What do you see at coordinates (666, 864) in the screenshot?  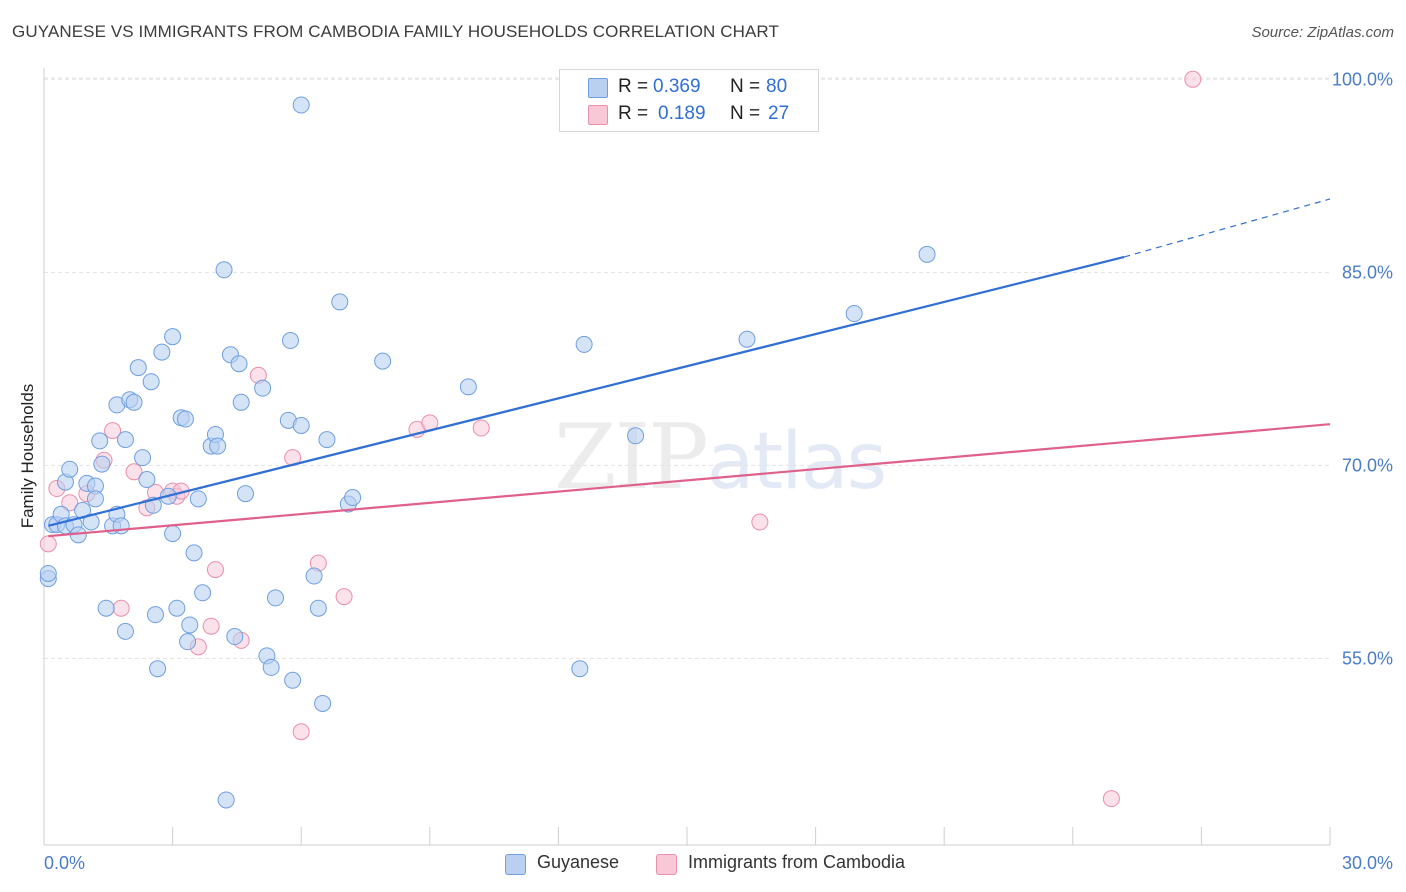 I see `cambodia-legend-swatch` at bounding box center [666, 864].